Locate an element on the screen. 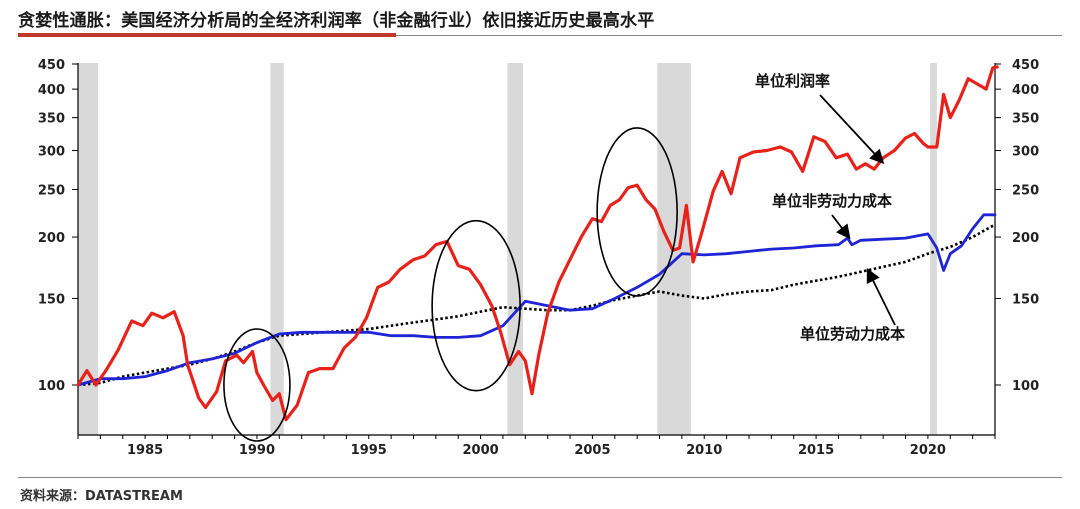  page-title: 贪婪性通胀：美国经济分析局的全经济利润率（非金融行业）依旧接近历史最高水平 is located at coordinates (336, 21).